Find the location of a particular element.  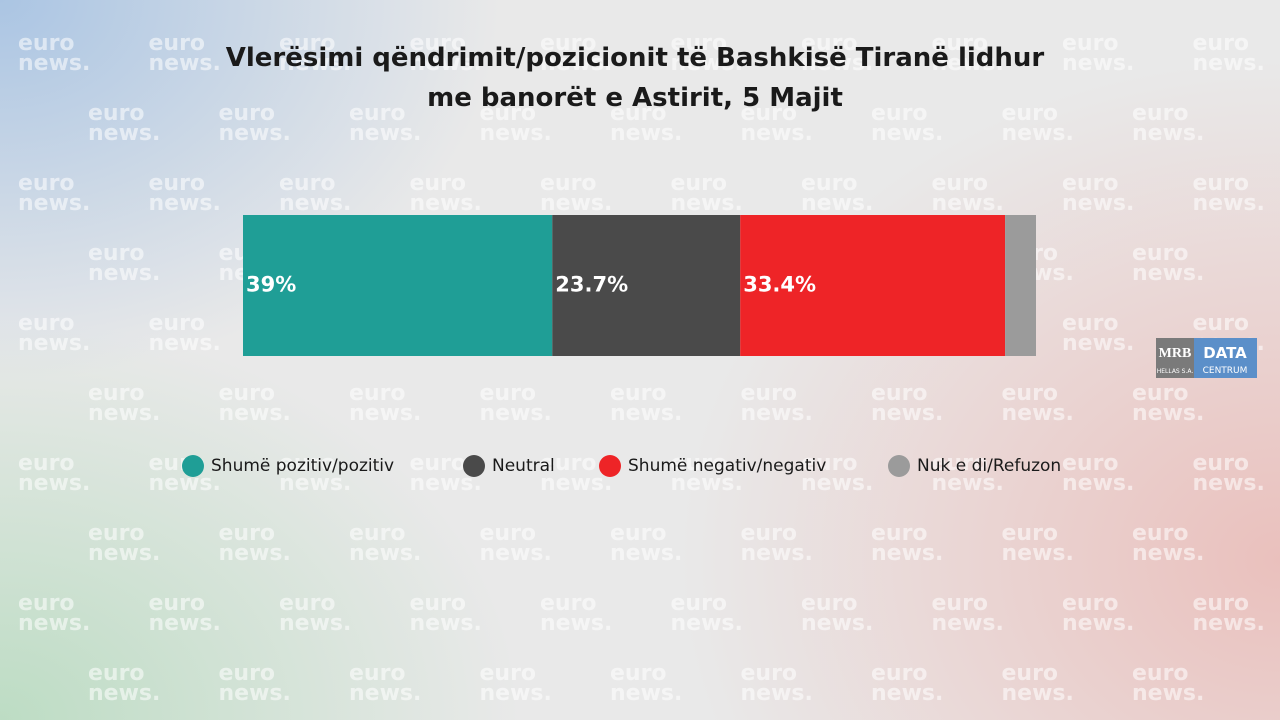

logo-text: DATA is located at coordinates (1225, 353).